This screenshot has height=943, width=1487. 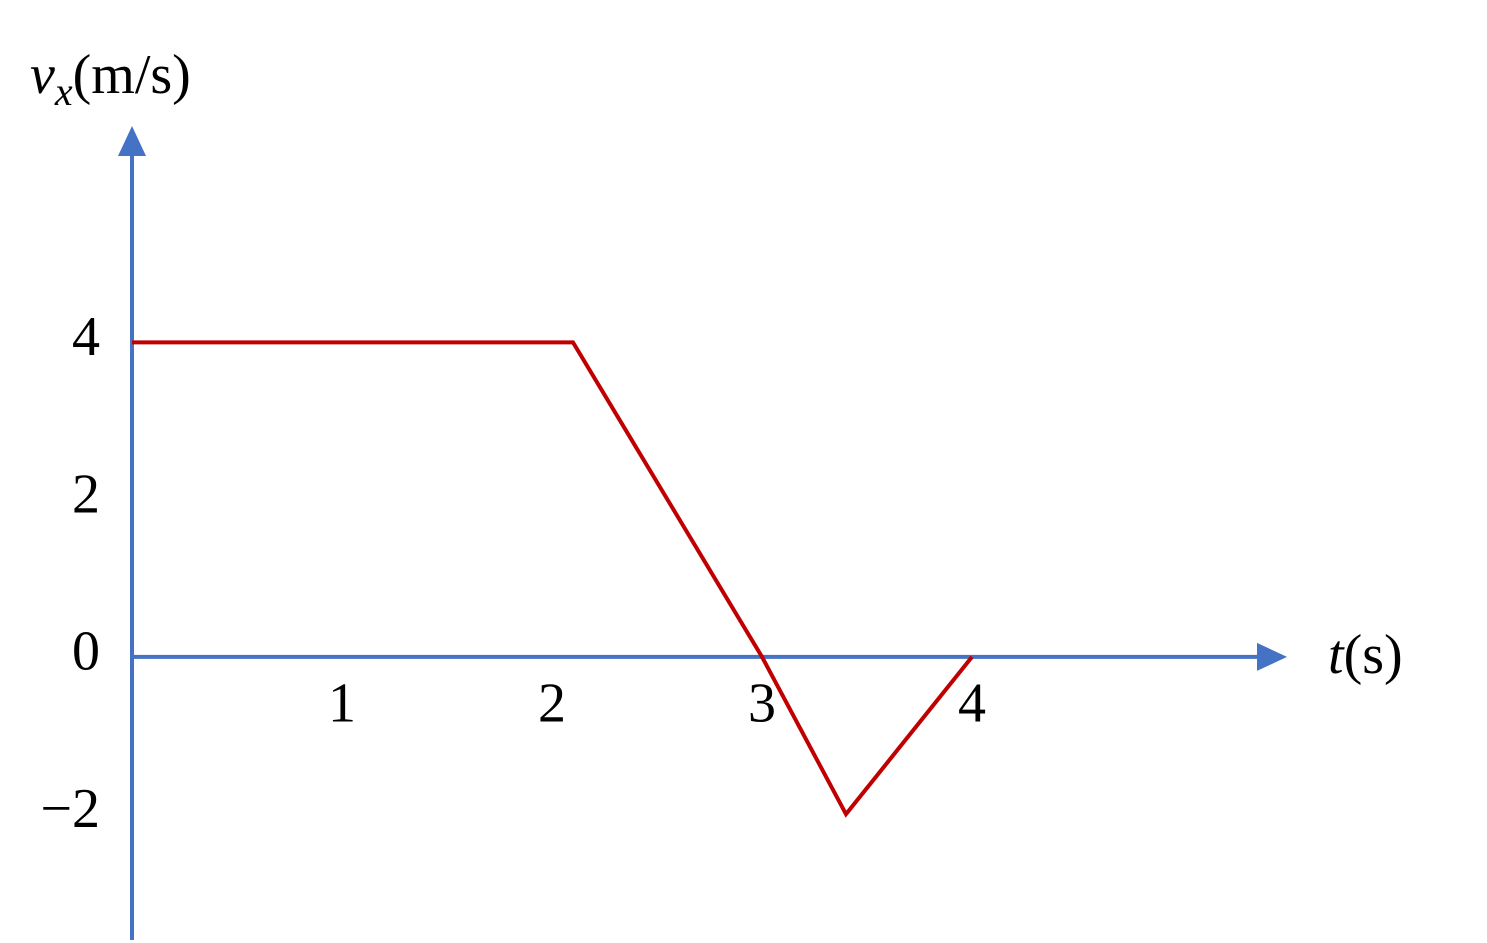 What do you see at coordinates (63, 91) in the screenshot?
I see `y-label-sub: x` at bounding box center [63, 91].